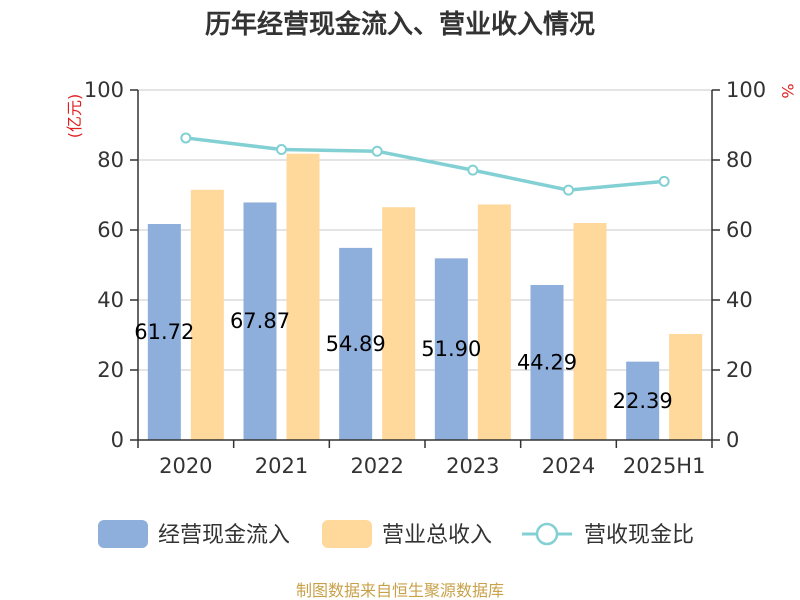 The width and height of the screenshot is (800, 600). I want to click on left-tick-label: 80, so click(110, 160).